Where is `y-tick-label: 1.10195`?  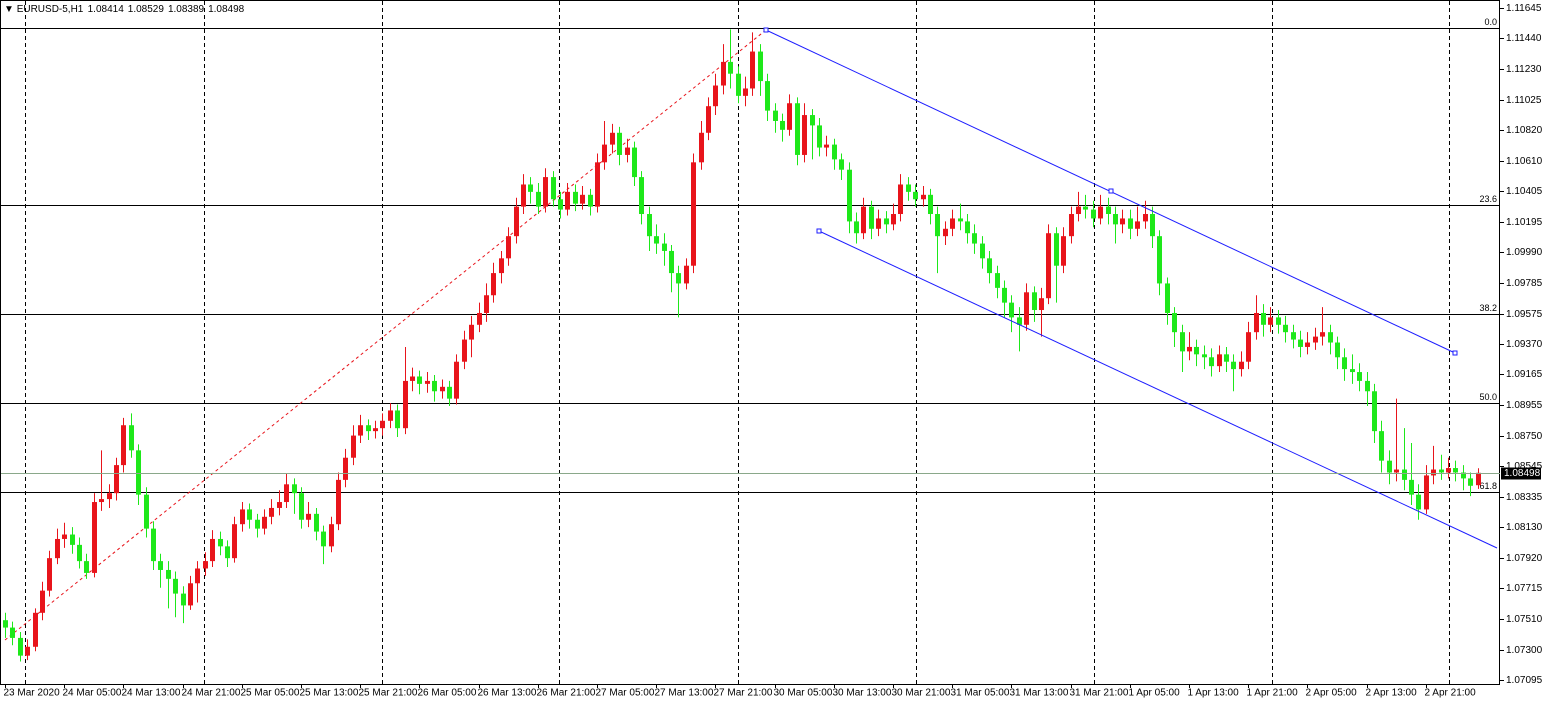 y-tick-label: 1.10195 is located at coordinates (1524, 222).